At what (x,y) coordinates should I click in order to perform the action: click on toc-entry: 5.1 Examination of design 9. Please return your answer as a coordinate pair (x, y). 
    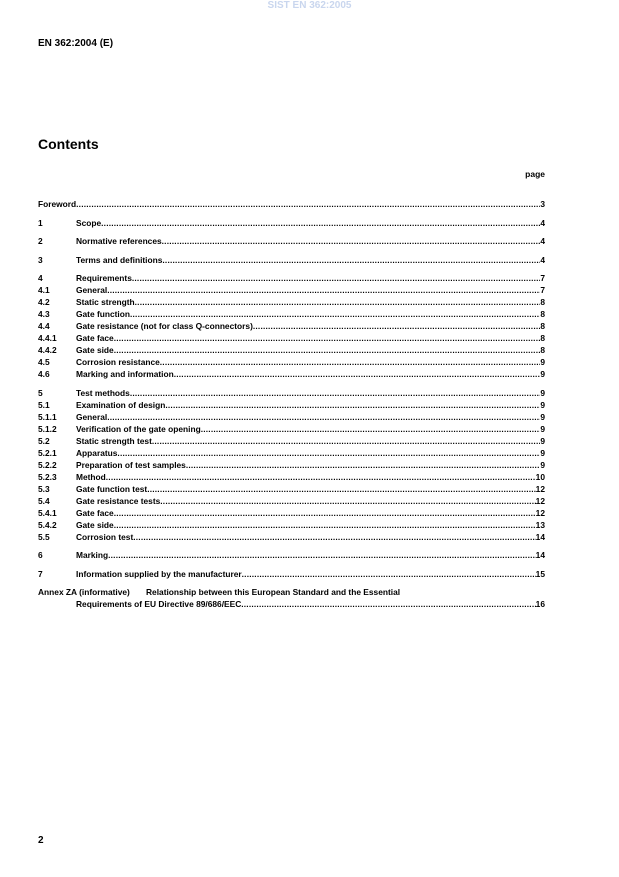
    Looking at the image, I should click on (291, 405).